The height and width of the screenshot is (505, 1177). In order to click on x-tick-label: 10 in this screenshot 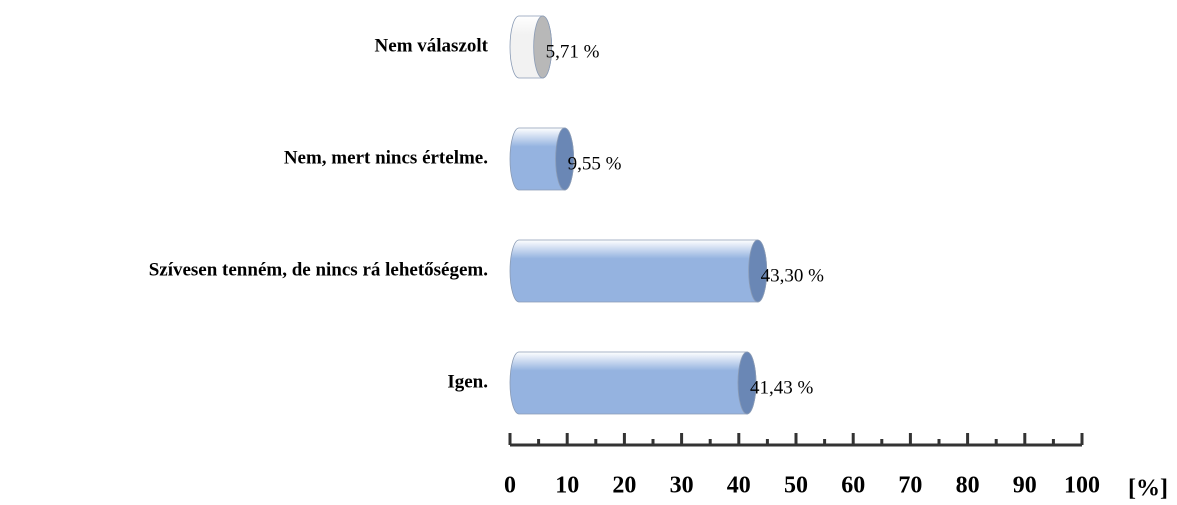, I will do `click(567, 486)`.